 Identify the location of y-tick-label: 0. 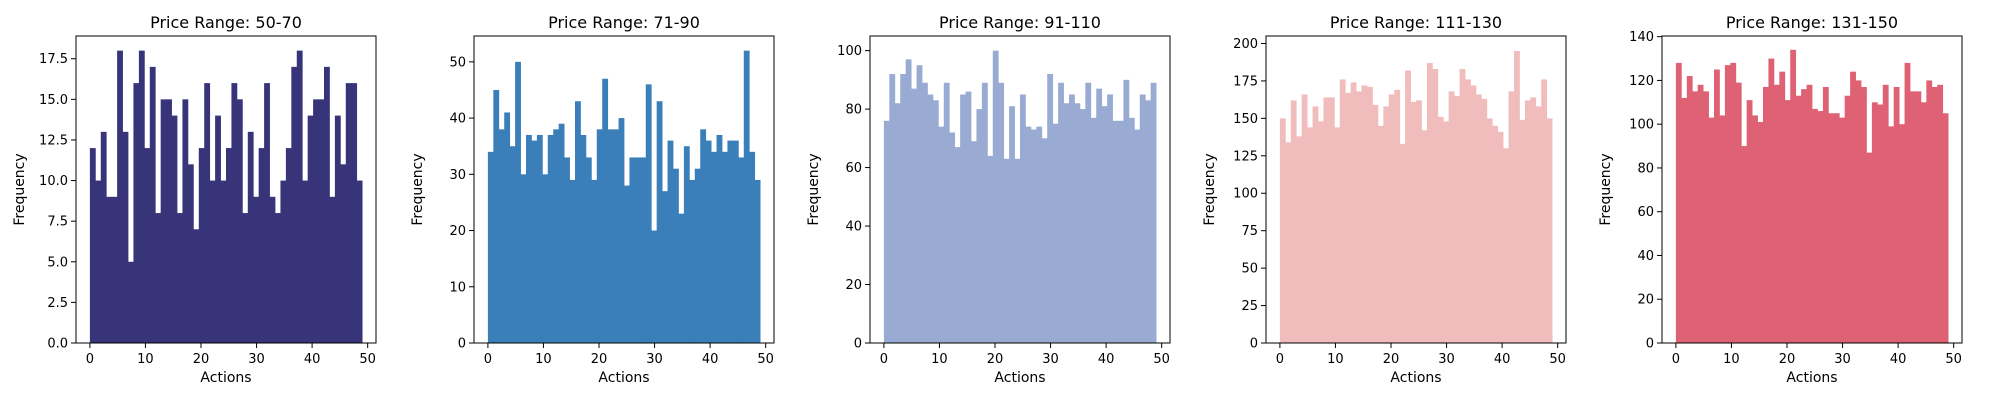
(462, 344).